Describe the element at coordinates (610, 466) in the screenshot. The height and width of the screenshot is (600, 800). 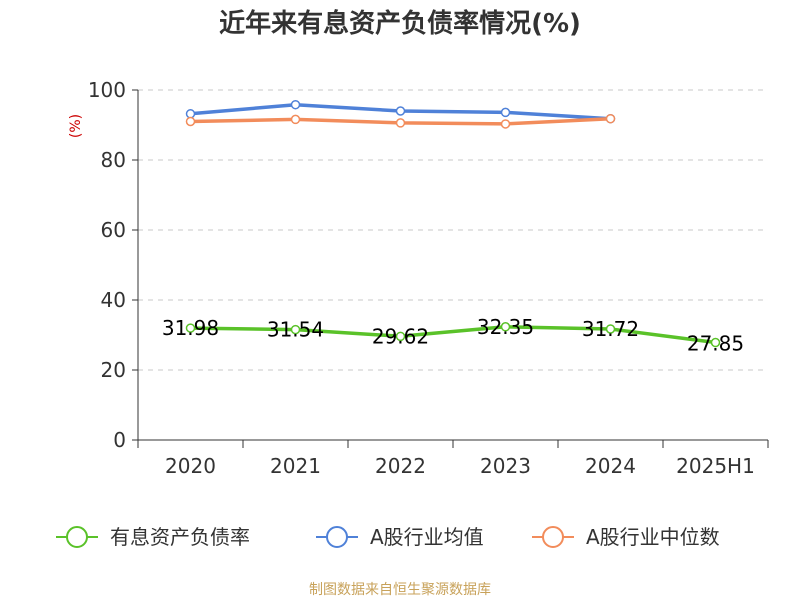
I see `x-tick-label: 2024` at that location.